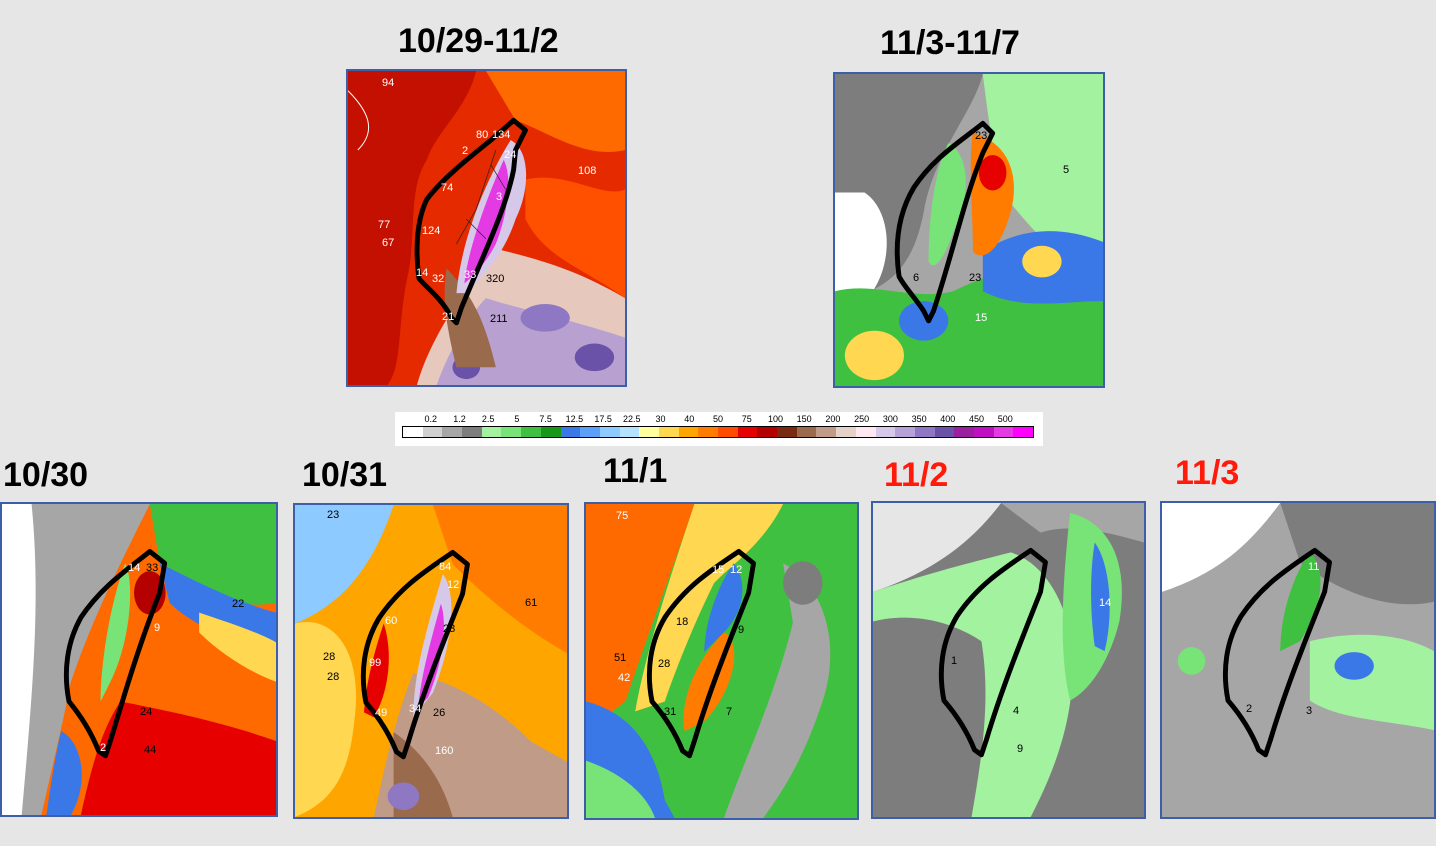  What do you see at coordinates (916, 475) in the screenshot?
I see `panel-title-11-2: 11/2` at bounding box center [916, 475].